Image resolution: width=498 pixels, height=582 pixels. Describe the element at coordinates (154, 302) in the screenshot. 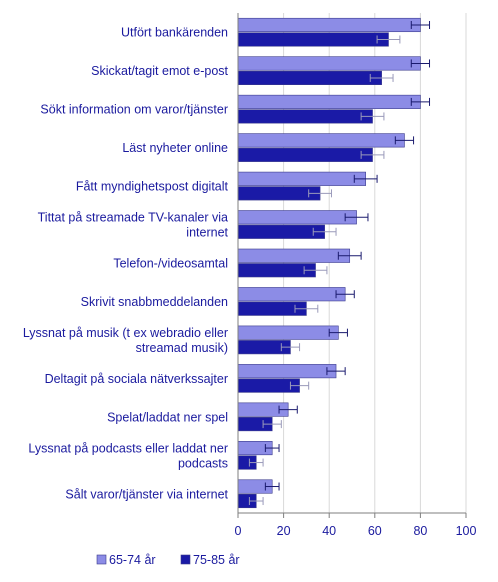

I see `category-label: Skrivit snabbmeddelanden` at that location.